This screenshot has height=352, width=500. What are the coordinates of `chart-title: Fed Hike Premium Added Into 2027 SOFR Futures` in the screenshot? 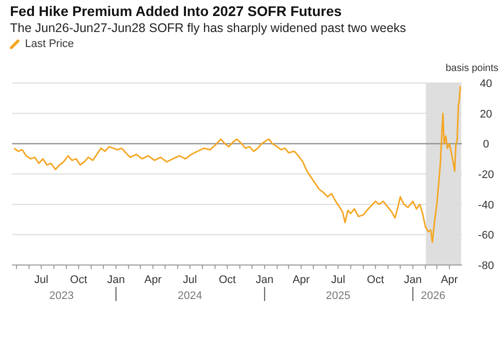 It's located at (176, 11).